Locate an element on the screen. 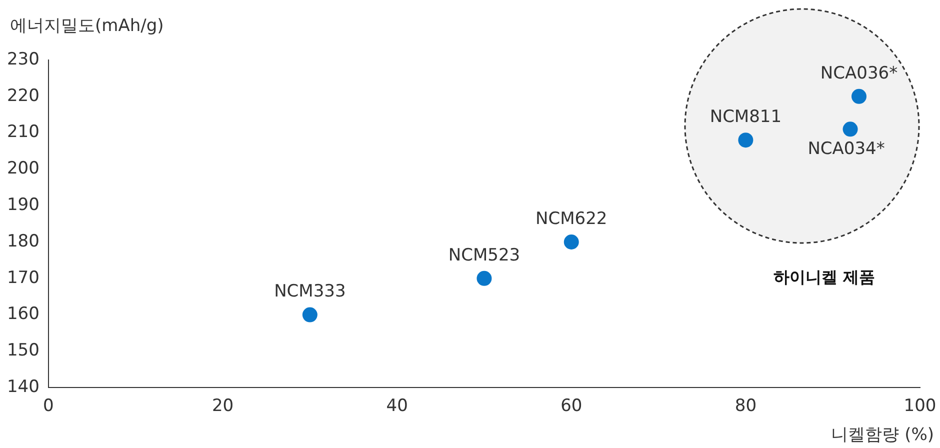 The height and width of the screenshot is (448, 940). y-tick-label: 140 is located at coordinates (23, 387).